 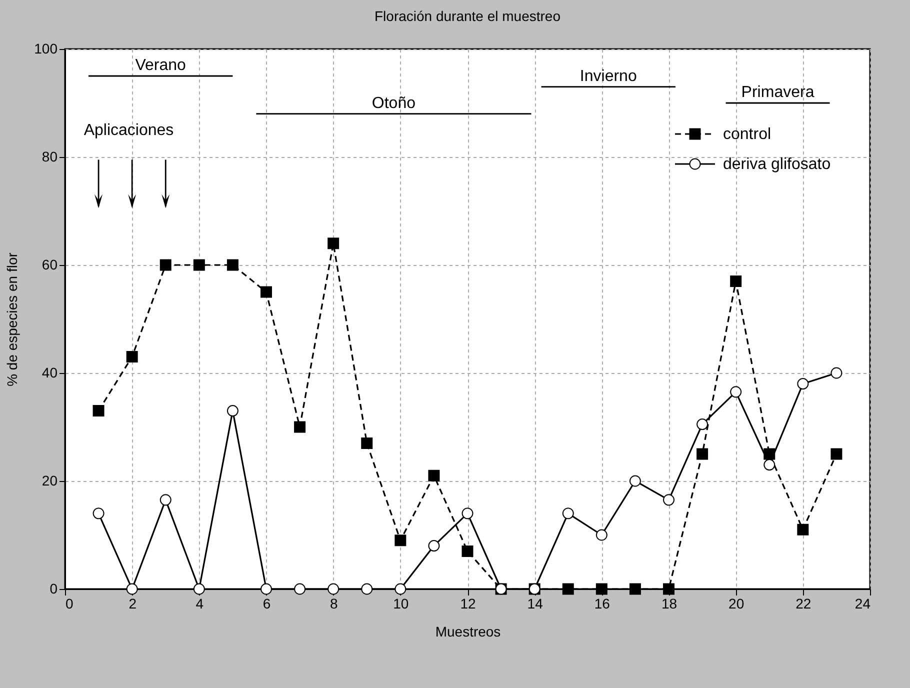 What do you see at coordinates (736, 604) in the screenshot?
I see `x-tick-label: 20` at bounding box center [736, 604].